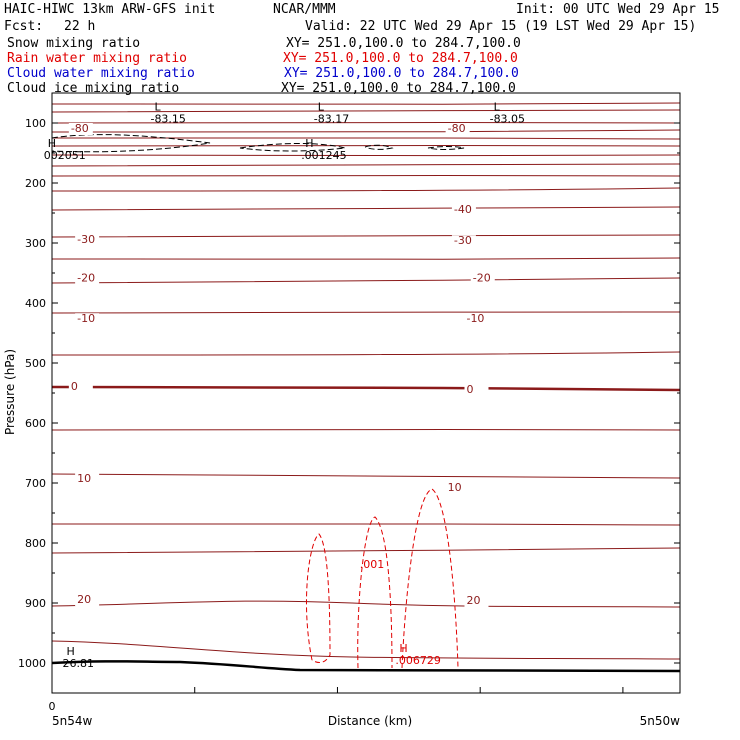 Image resolution: width=740 pixels, height=740 pixels. I want to click on forecast-label: Fcst:, so click(24, 26).